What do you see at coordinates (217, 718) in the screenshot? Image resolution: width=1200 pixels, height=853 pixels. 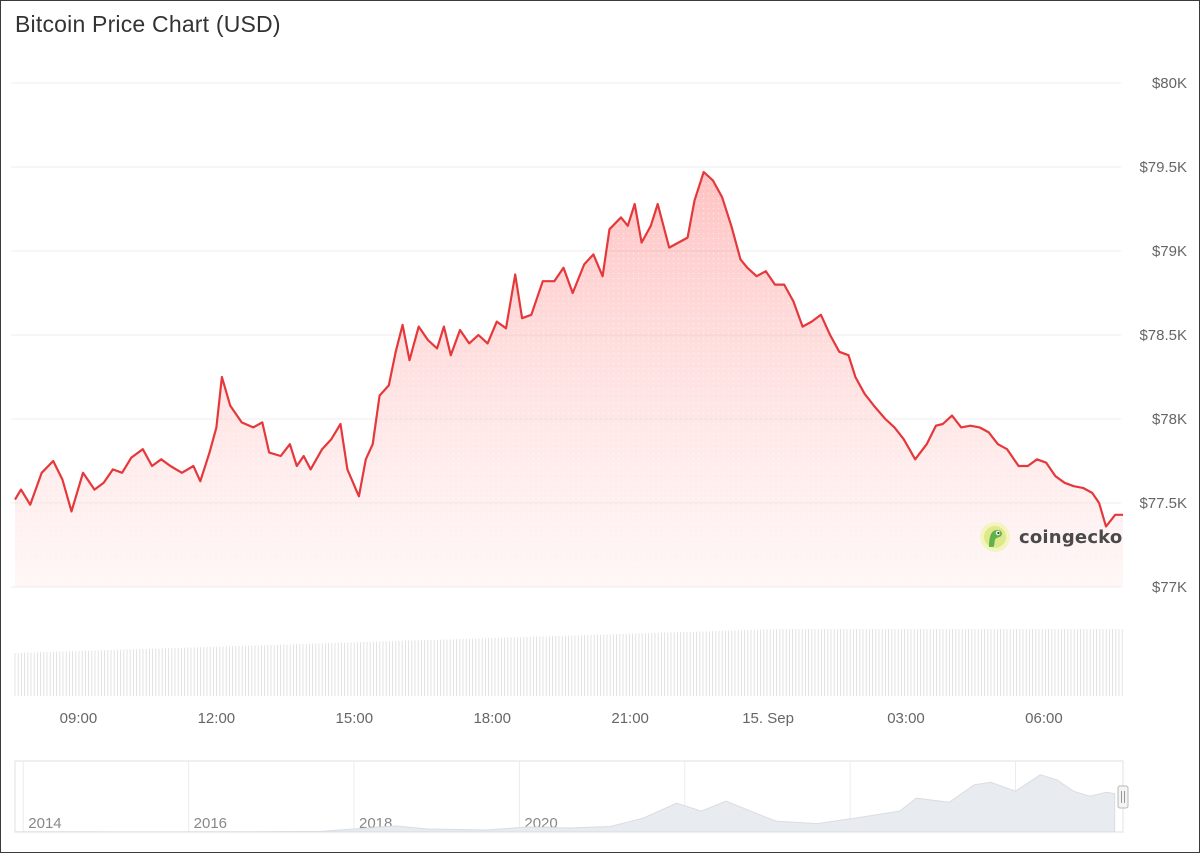 I see `x-tick-label: 12:00` at bounding box center [217, 718].